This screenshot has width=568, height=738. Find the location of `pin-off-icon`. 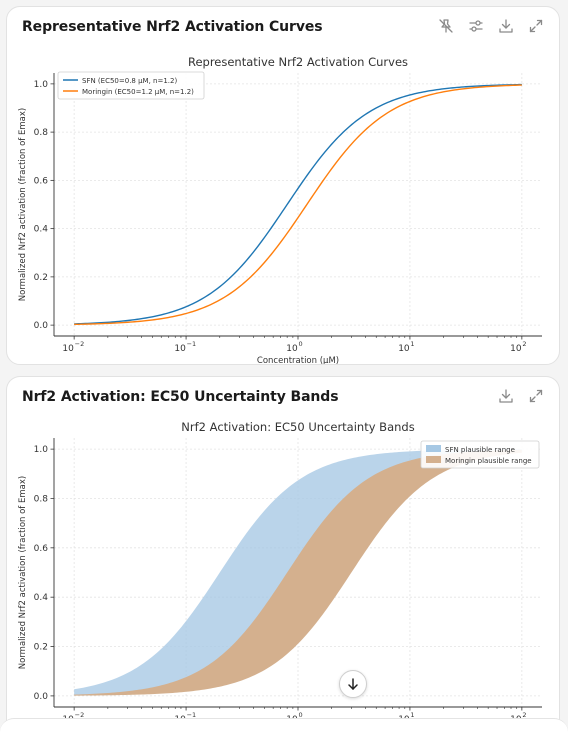

pin-off-icon is located at coordinates (446, 26).